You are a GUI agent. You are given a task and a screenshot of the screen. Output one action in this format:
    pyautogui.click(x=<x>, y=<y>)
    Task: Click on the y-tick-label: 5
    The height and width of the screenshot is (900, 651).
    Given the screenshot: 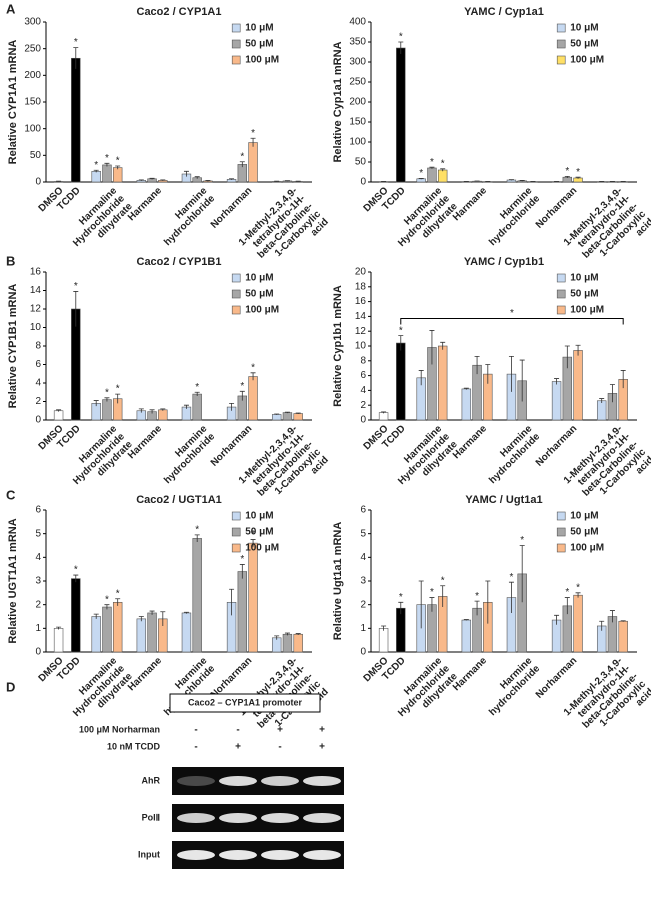 What is the action you would take?
    pyautogui.click(x=363, y=533)
    